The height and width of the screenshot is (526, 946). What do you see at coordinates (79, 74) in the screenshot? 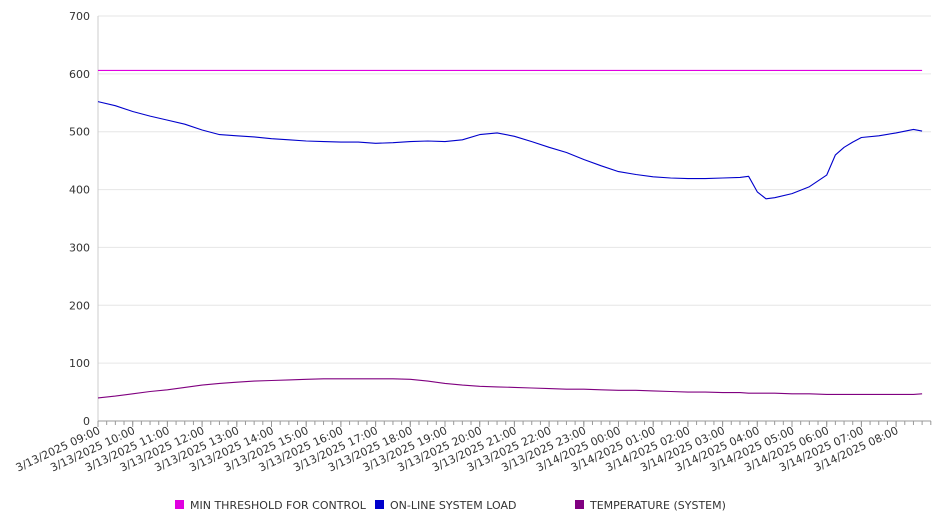
I see `y-tick-label: 600` at bounding box center [79, 74].